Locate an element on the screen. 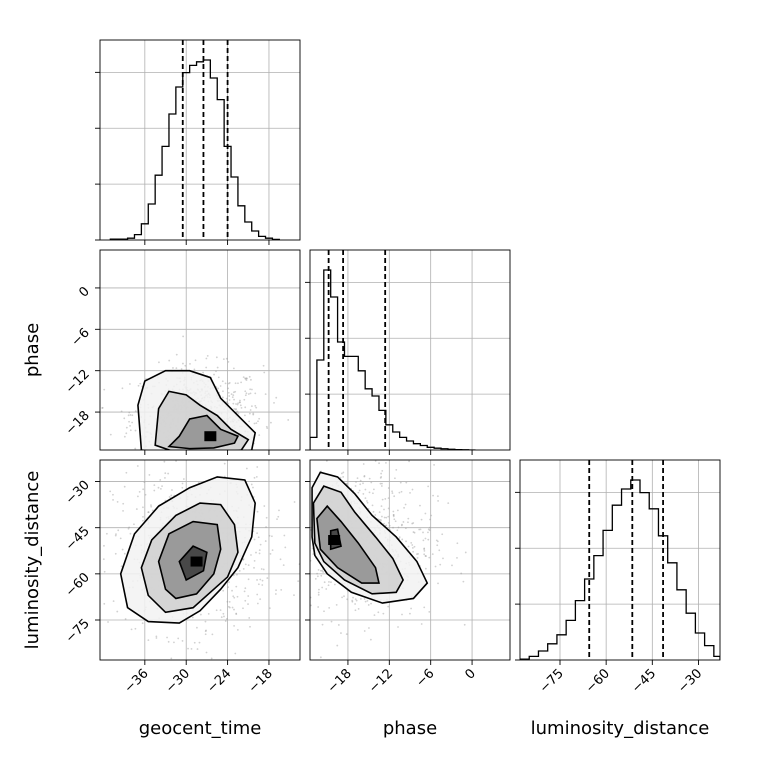  xtick-label-luminosity_distance: −75 is located at coordinates (552, 681).